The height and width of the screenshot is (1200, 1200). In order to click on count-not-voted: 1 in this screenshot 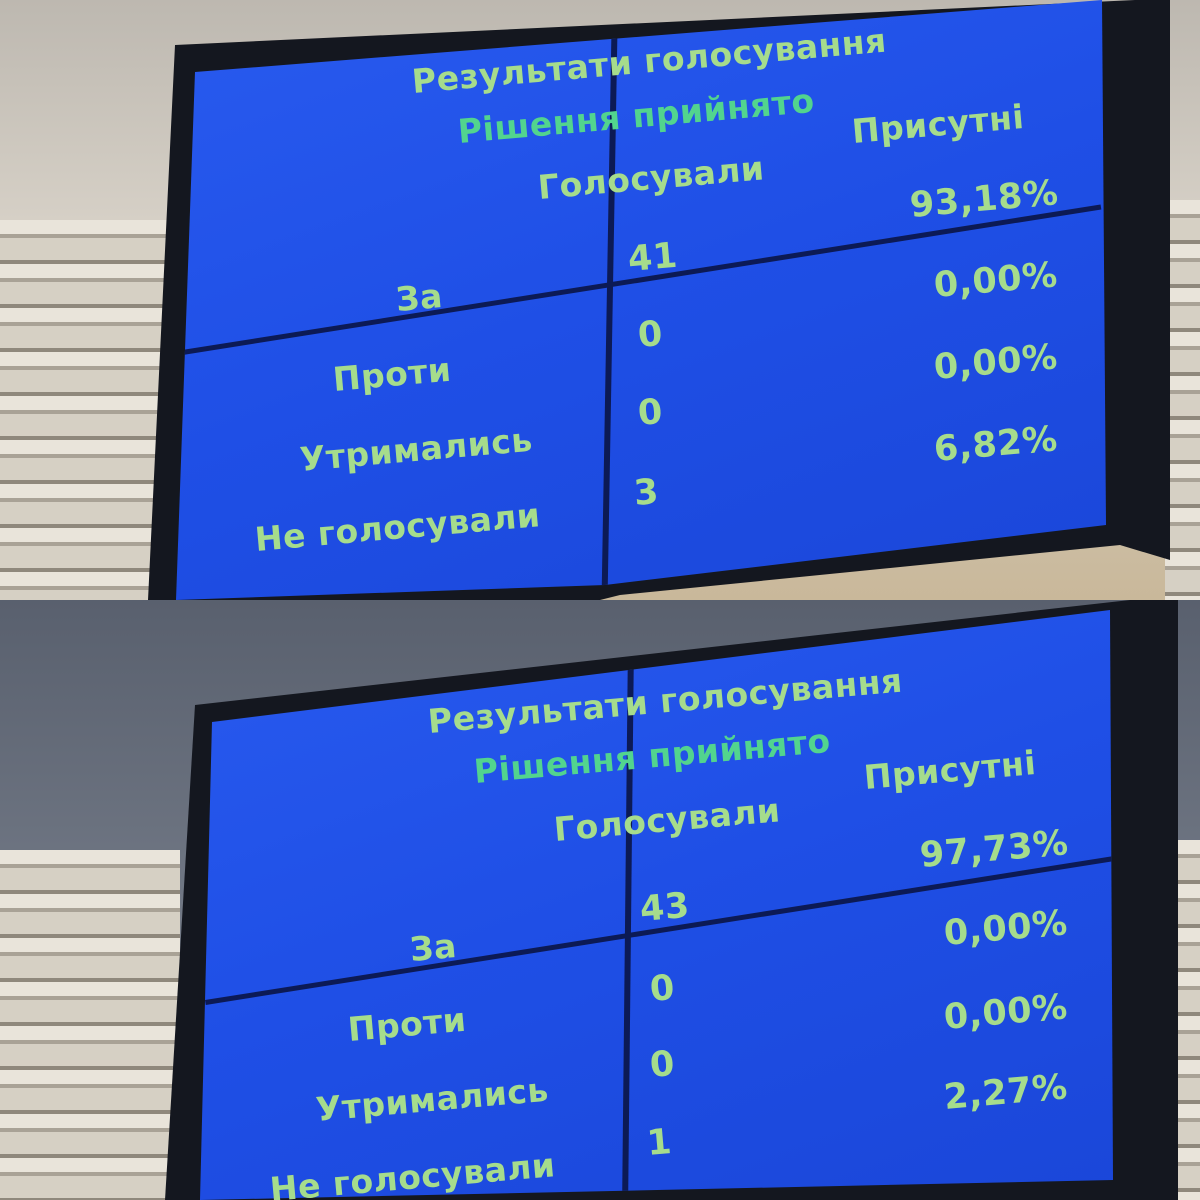, I will do `click(659, 1142)`.